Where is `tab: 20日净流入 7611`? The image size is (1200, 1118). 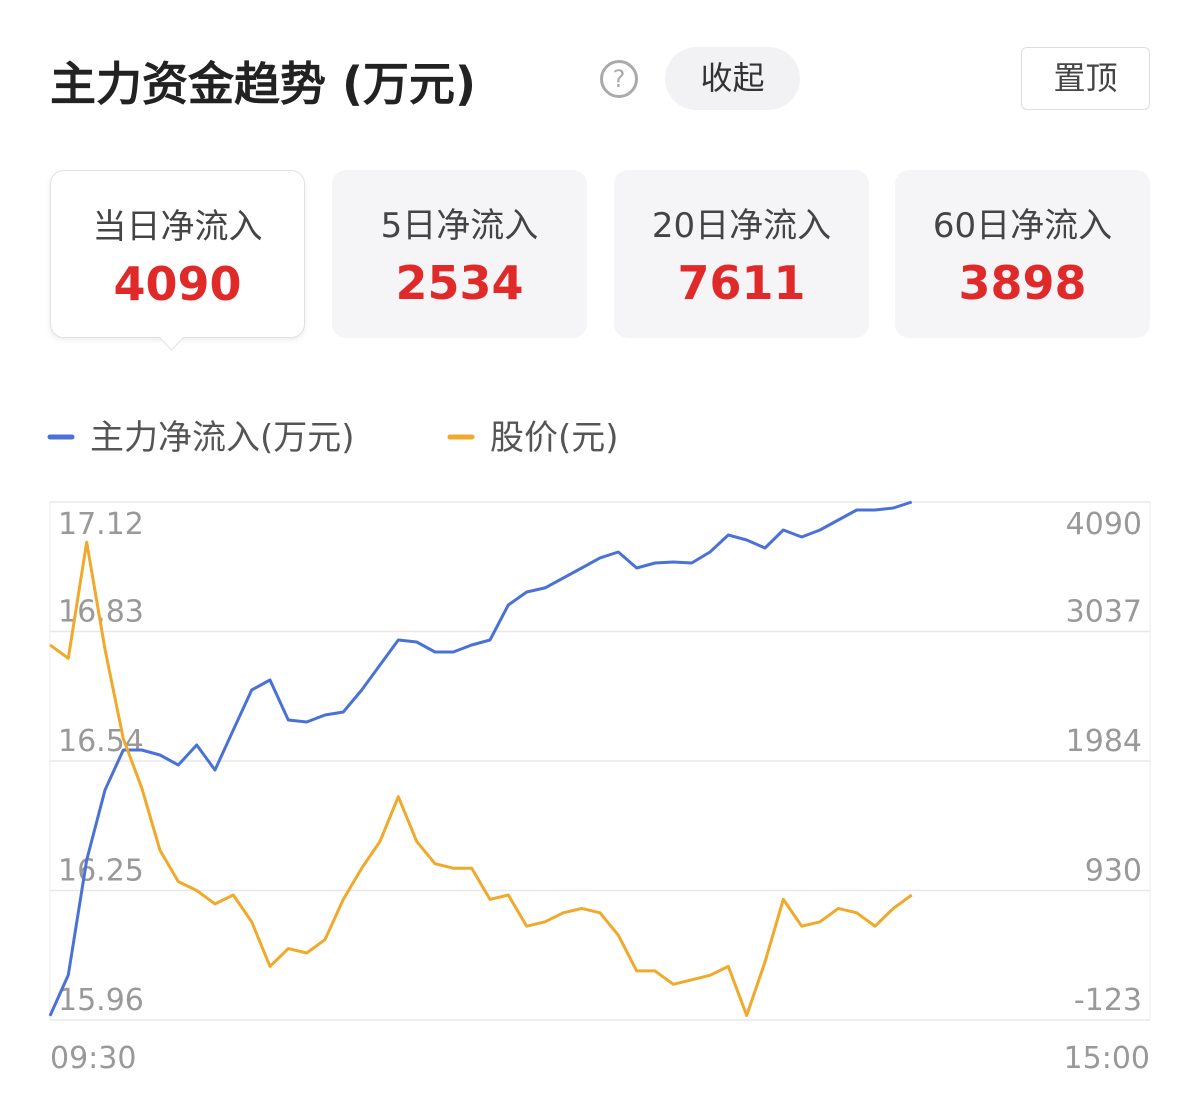
tab: 20日净流入 7611 is located at coordinates (741, 254).